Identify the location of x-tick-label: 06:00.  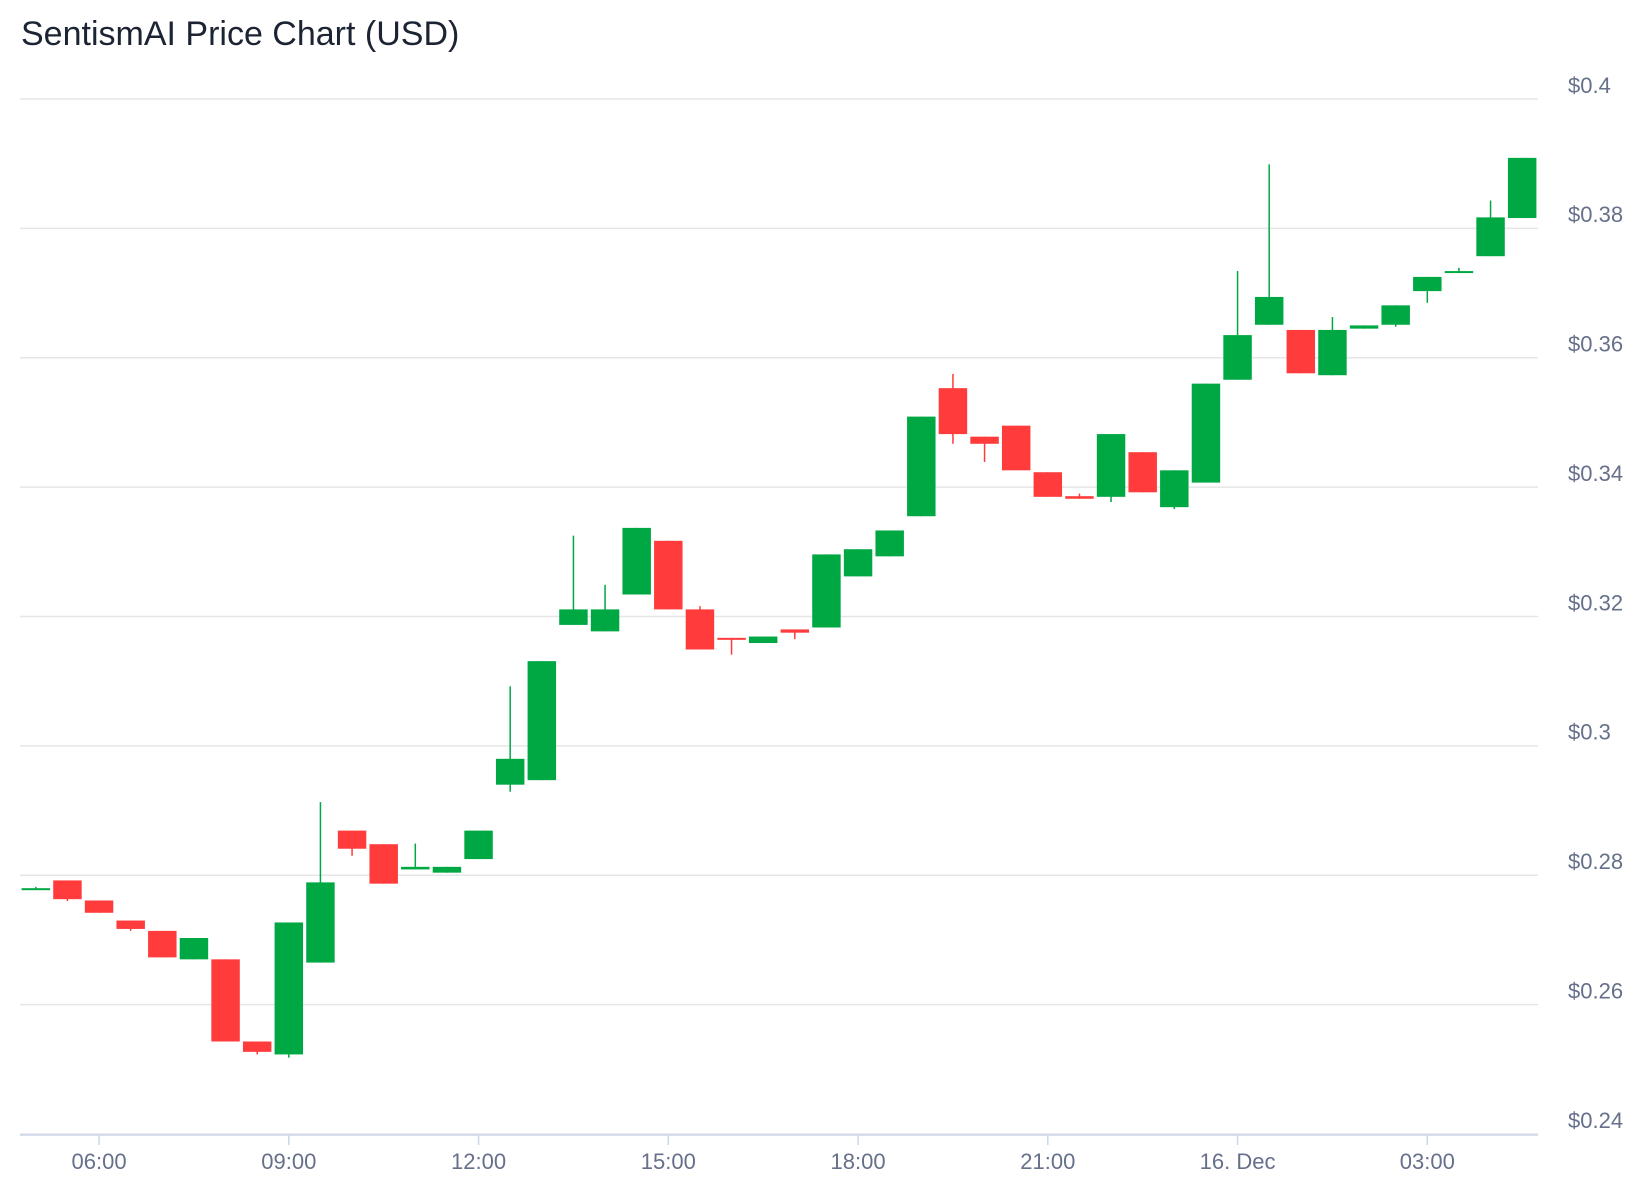
(99, 1161).